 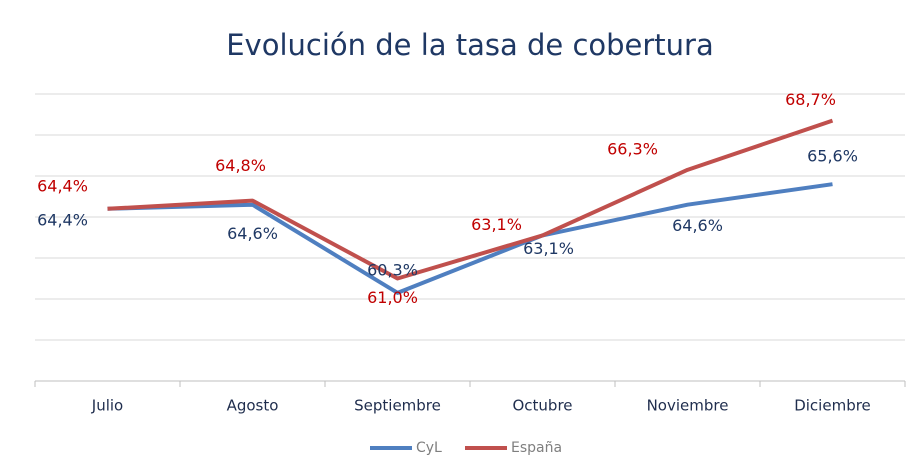 I want to click on x-tick-label: Octubre, so click(x=542, y=406).